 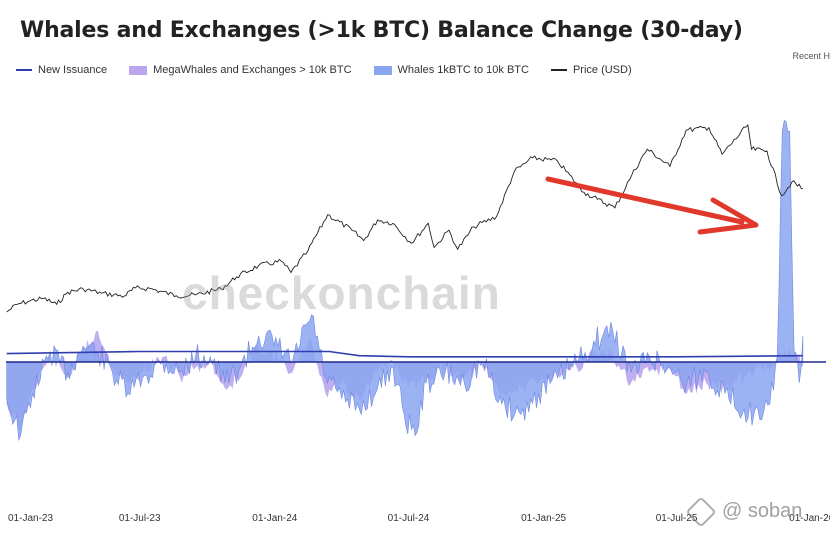 What do you see at coordinates (138, 70) in the screenshot?
I see `legend-swatch-megawhales` at bounding box center [138, 70].